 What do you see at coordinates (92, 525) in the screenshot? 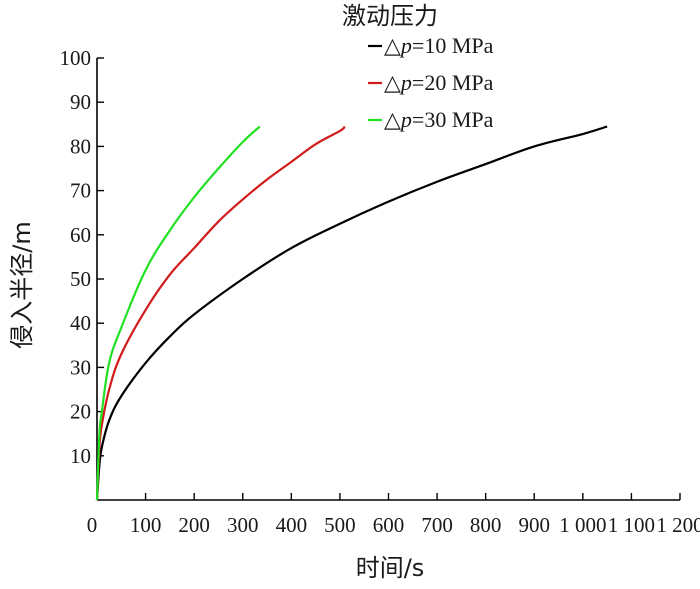
I see `x-tick-label: 0` at bounding box center [92, 525].